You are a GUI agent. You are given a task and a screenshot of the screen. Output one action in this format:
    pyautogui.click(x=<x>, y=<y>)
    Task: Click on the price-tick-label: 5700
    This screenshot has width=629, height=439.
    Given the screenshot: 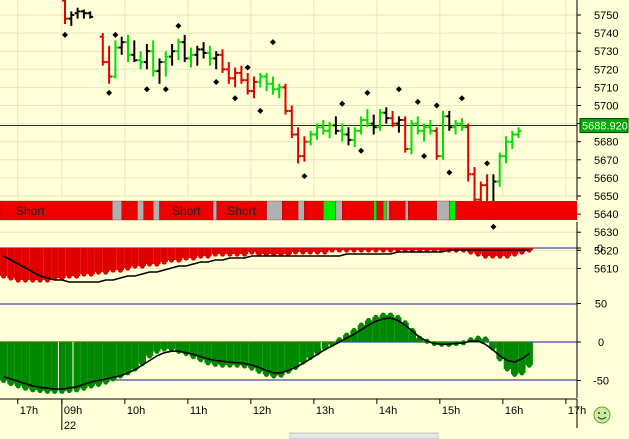 What is the action you would take?
    pyautogui.click(x=606, y=107)
    